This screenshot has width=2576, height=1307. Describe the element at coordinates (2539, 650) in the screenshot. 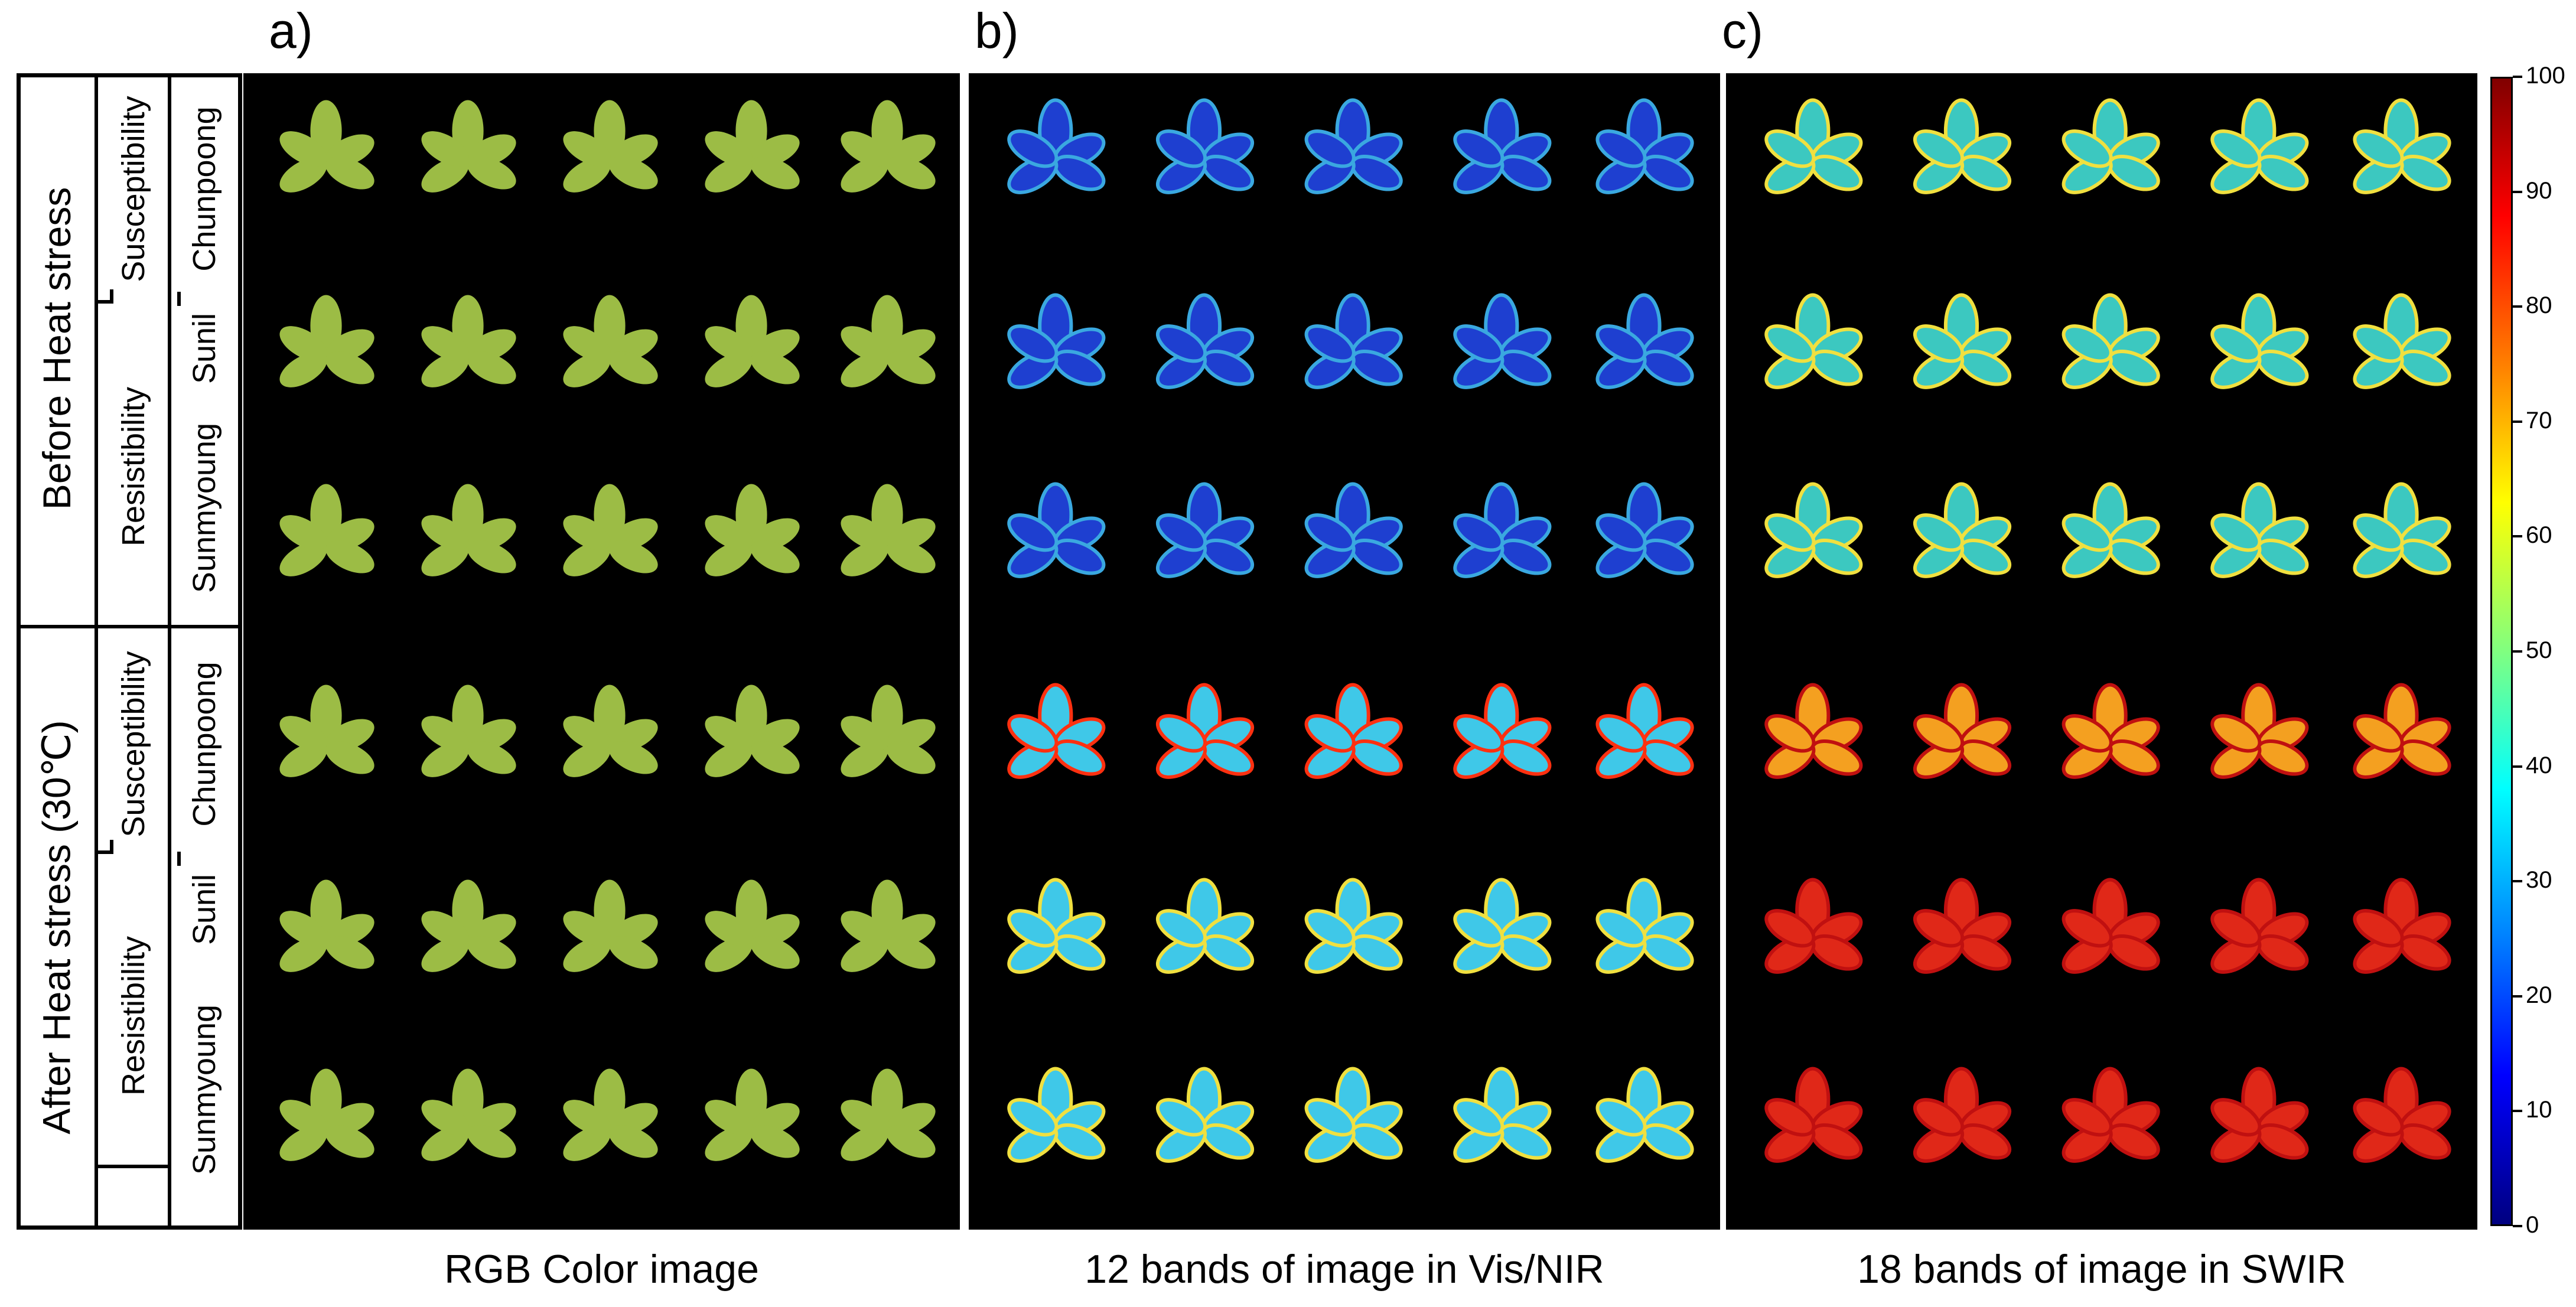

I see `colorbar-tick-label: 50` at that location.